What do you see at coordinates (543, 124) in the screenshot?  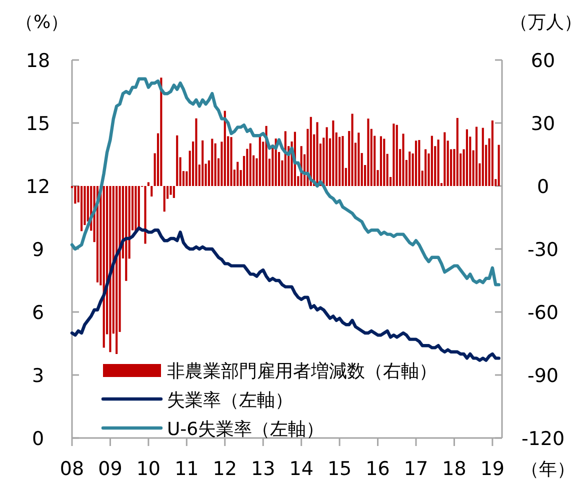 I see `y2-tick-label: 30` at bounding box center [543, 124].